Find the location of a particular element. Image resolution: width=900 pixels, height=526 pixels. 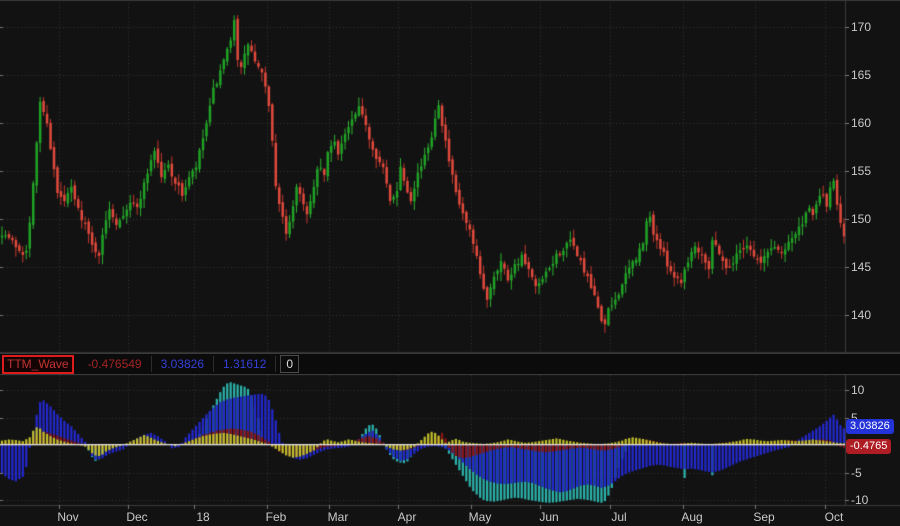

study-row: TTM_Wave -0.476549 3.03826 1.31612 0 is located at coordinates (450, 364).